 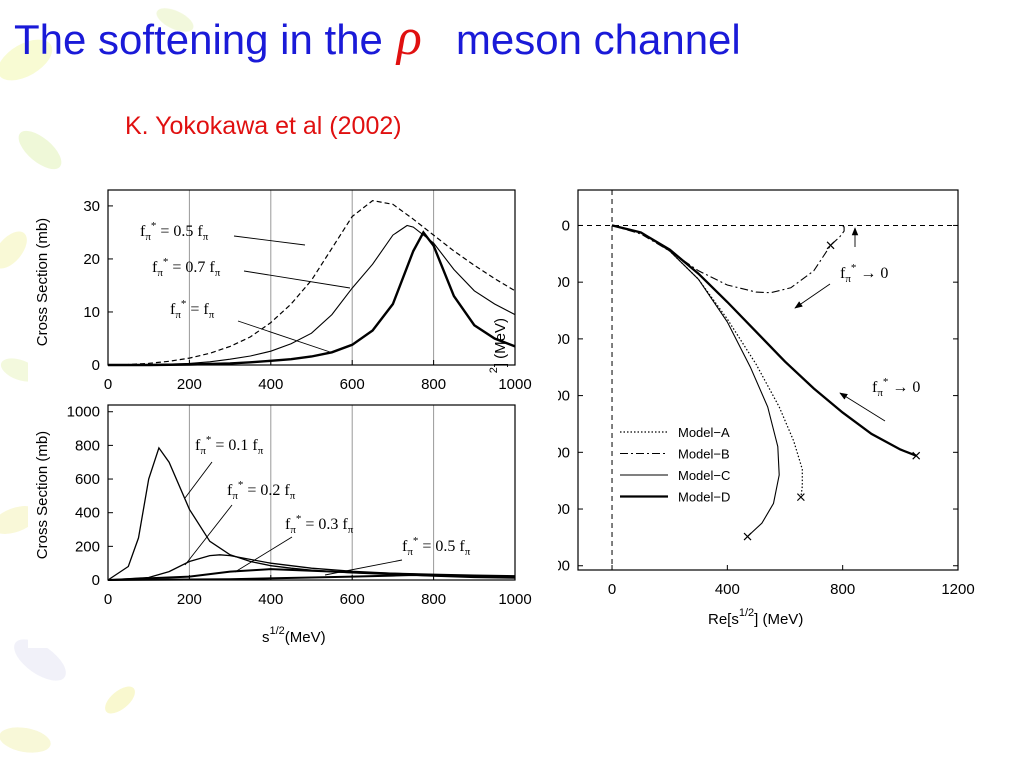 I want to click on annotation: fπ* = 0.3 fπ, so click(x=319, y=524).